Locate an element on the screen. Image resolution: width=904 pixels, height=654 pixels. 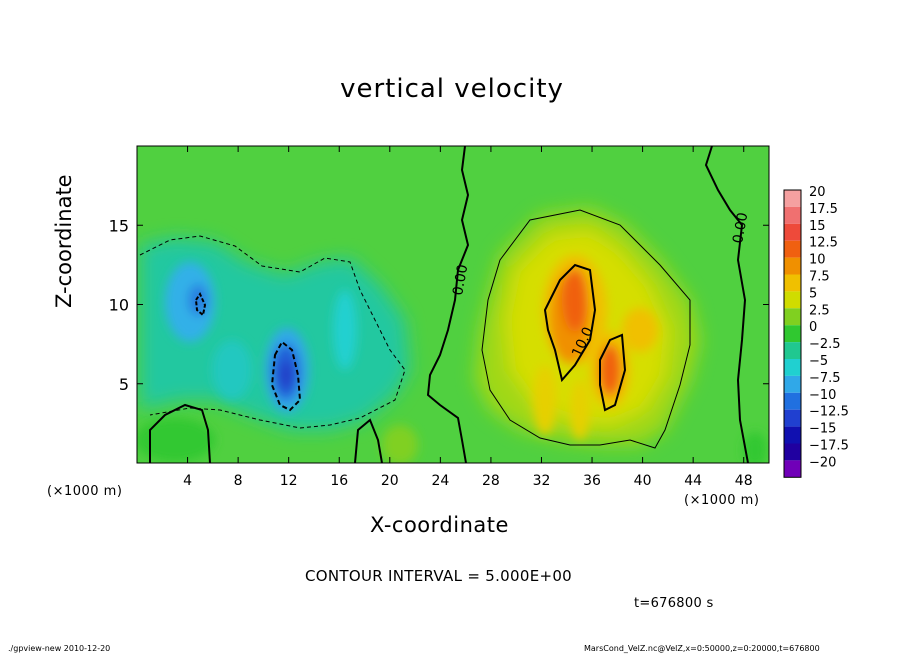
x-tick-label: 8 is located at coordinates (238, 481).